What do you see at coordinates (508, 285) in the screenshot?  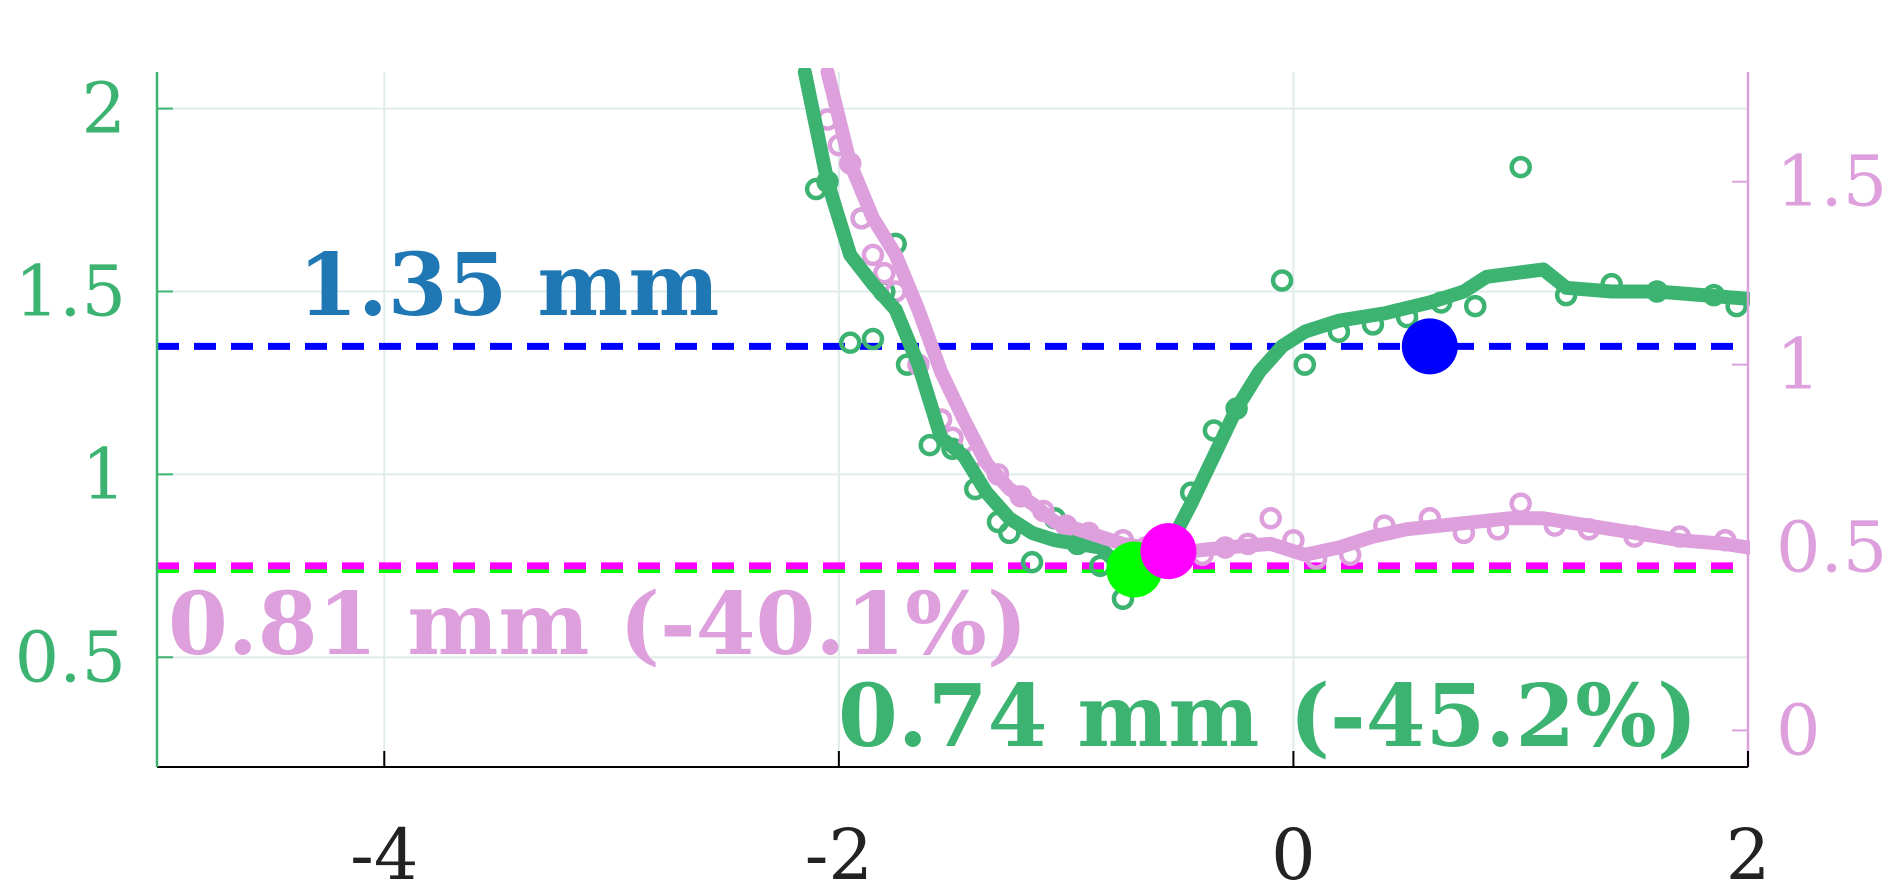 I see `annotation-baseline: 1.35 mm` at bounding box center [508, 285].